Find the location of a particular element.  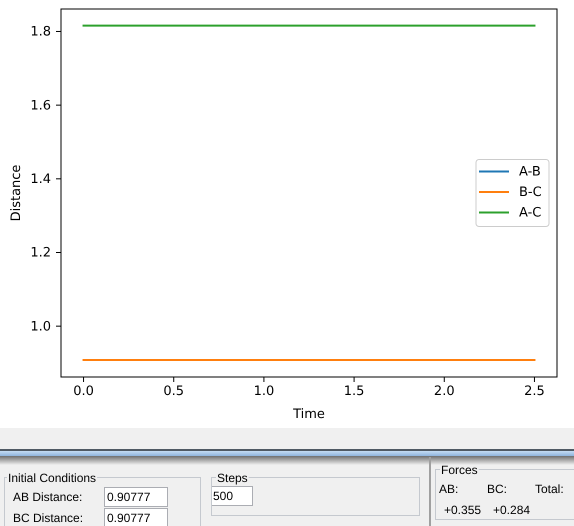

y-tick-label: 1.0 is located at coordinates (40, 326).